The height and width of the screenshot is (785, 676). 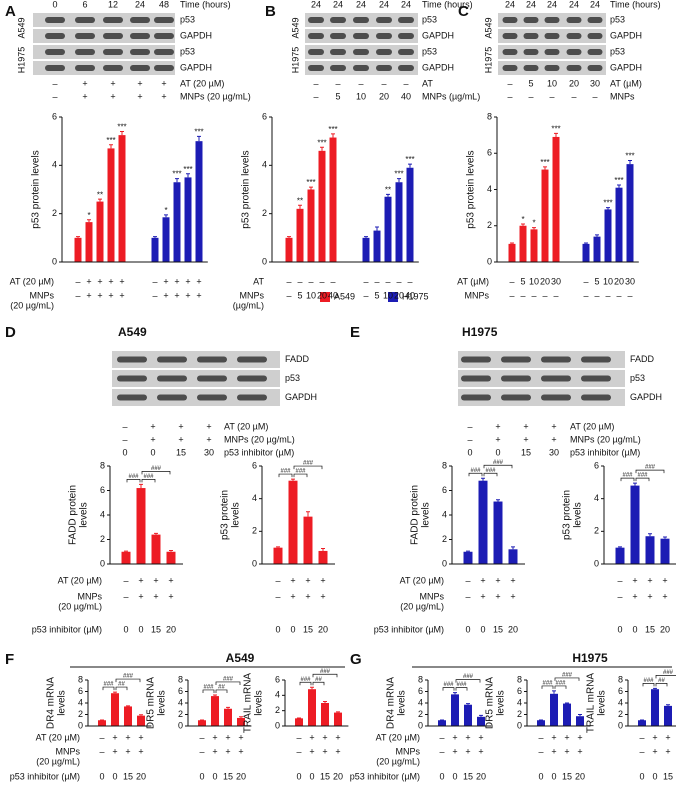 What do you see at coordinates (444, 490) in the screenshot?
I see `y-tick-label: 6` at bounding box center [444, 490].